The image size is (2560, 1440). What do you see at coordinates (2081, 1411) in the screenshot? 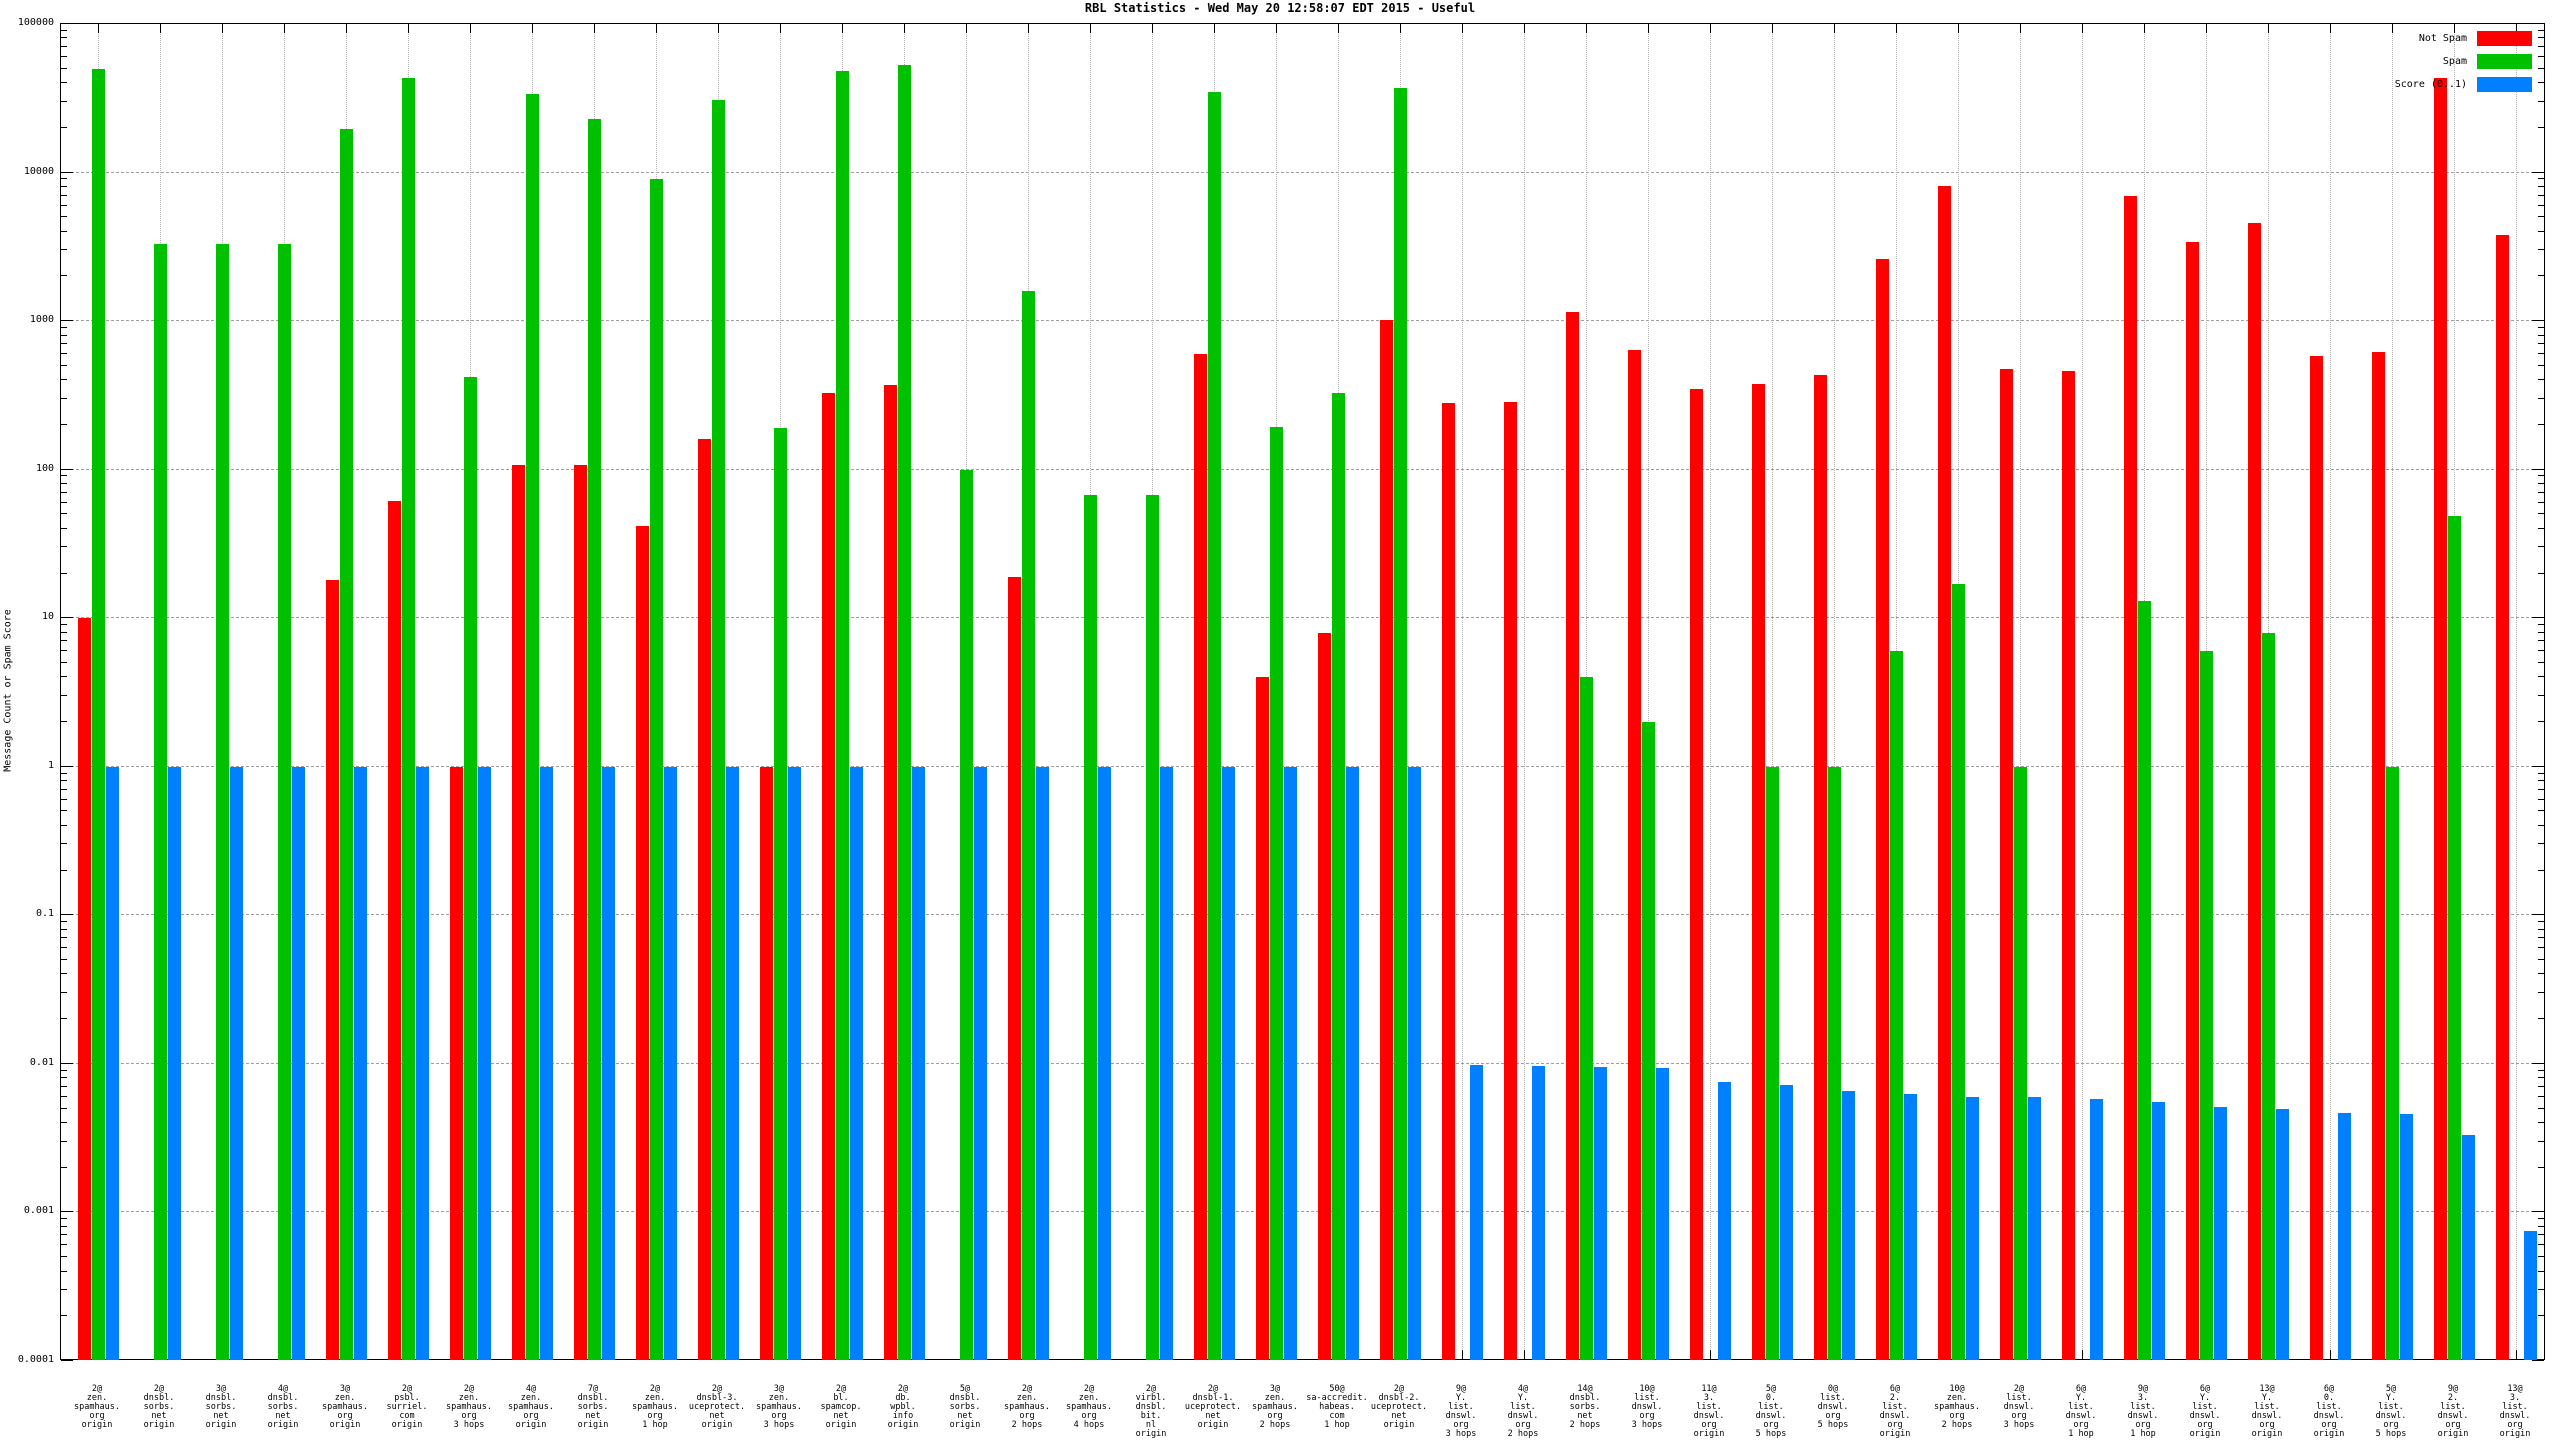
I see `x-tick-label: 6@ Y. list. dnswl. org 1 hop` at bounding box center [2081, 1411].